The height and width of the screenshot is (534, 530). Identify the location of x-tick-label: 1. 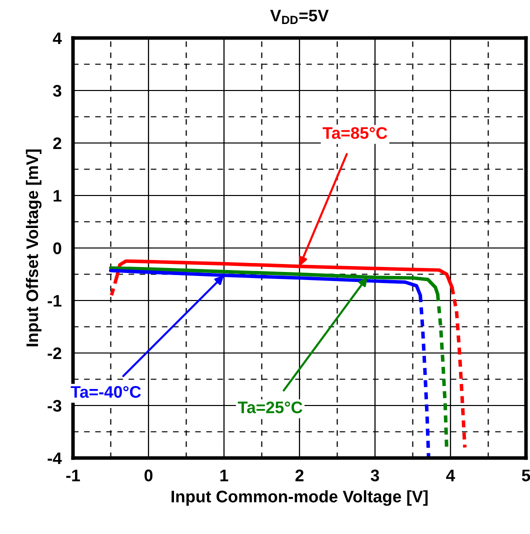
(224, 476).